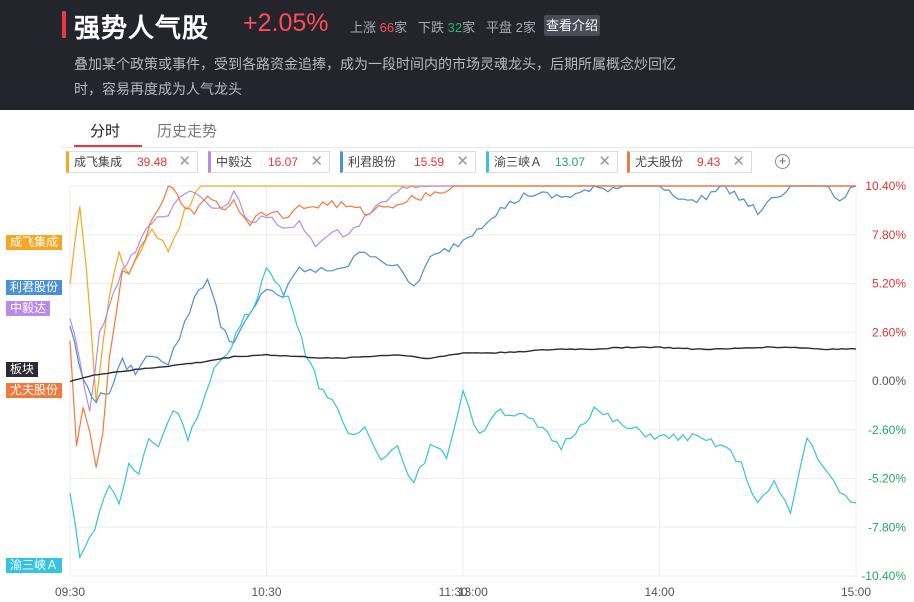 The image size is (914, 602). I want to click on stock-chip-price: 9.43, so click(709, 162).